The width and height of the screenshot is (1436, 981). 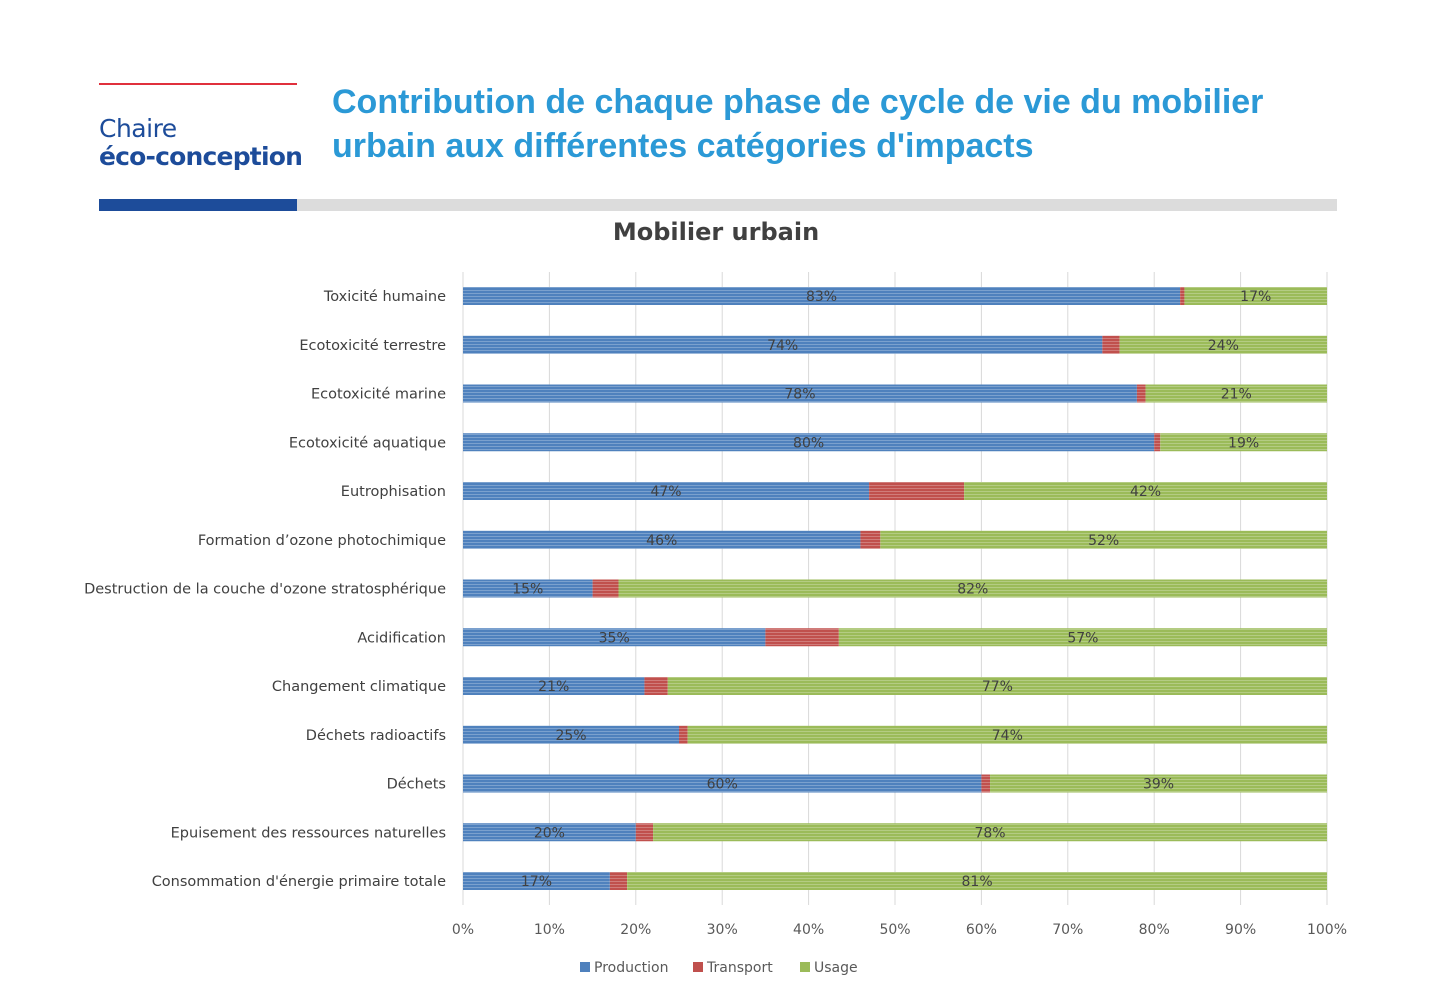 I want to click on x-tick-label: 40%, so click(x=808, y=930).